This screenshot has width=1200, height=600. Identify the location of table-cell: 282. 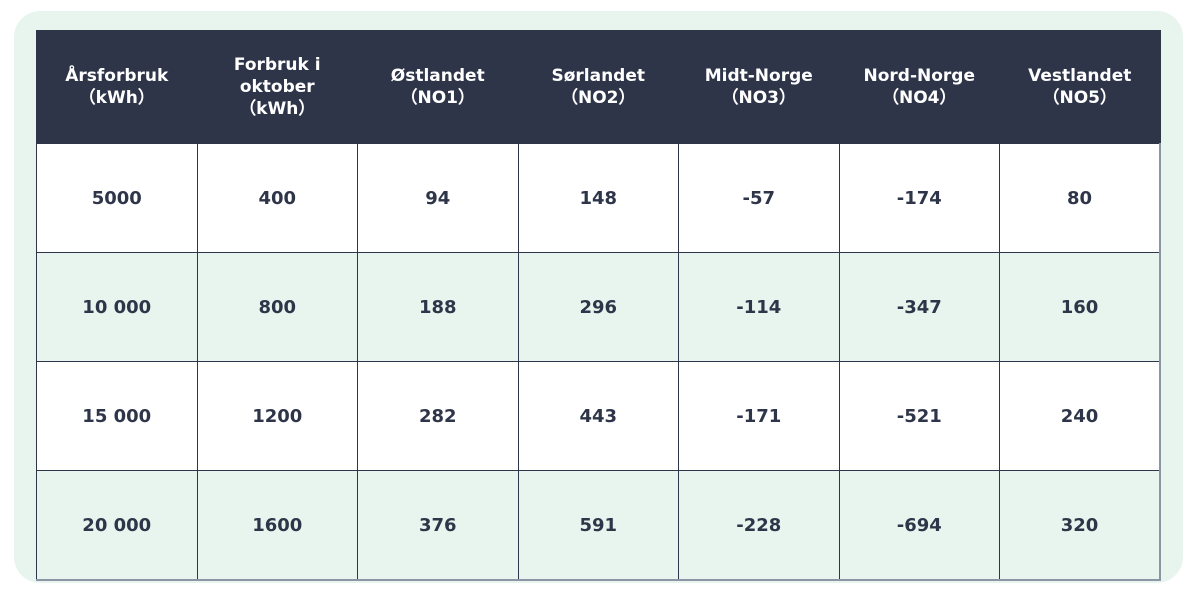
(438, 416).